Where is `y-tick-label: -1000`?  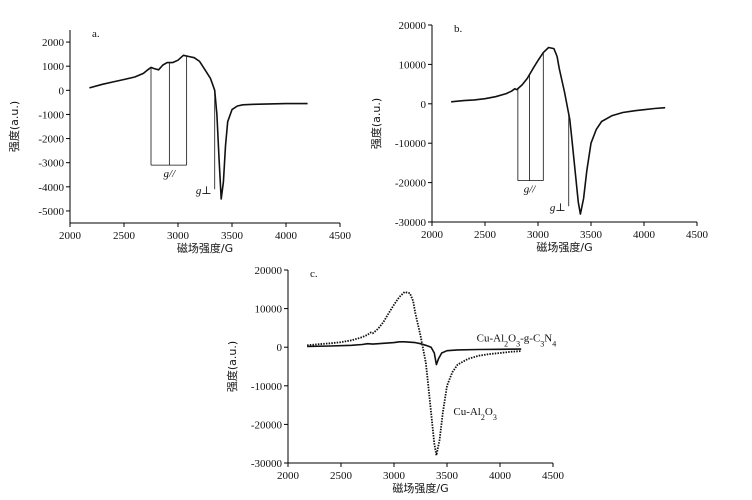
y-tick-label: -1000 is located at coordinates (51, 115).